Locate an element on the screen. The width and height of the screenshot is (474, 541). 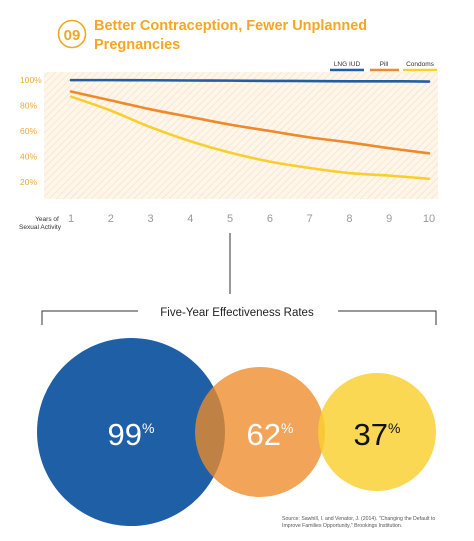
x-tick-label: 5 is located at coordinates (230, 219).